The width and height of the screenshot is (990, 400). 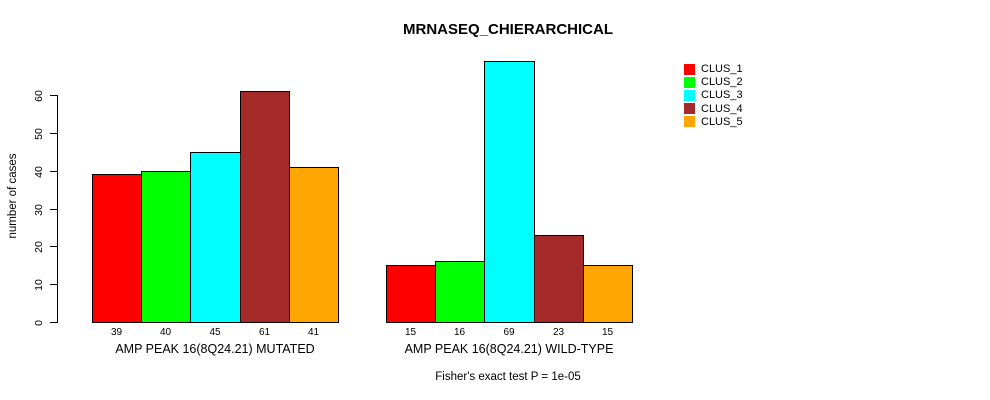 What do you see at coordinates (117, 248) in the screenshot?
I see `bar-clus_1-group1` at bounding box center [117, 248].